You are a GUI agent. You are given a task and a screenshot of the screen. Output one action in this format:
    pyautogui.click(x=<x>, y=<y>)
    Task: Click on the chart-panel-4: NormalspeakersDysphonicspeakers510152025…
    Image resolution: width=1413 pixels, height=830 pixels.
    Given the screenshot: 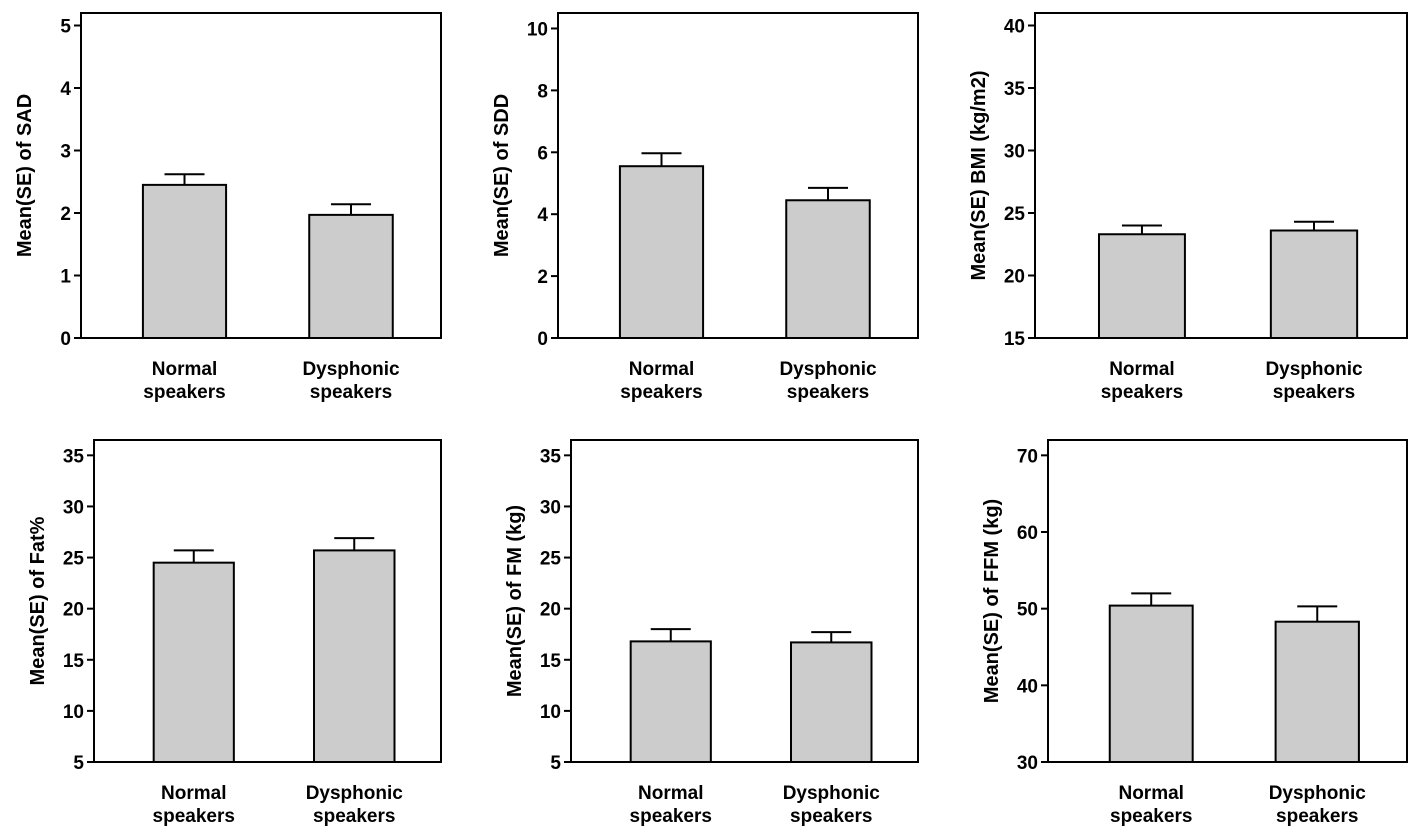 What is the action you would take?
    pyautogui.click(x=234, y=633)
    